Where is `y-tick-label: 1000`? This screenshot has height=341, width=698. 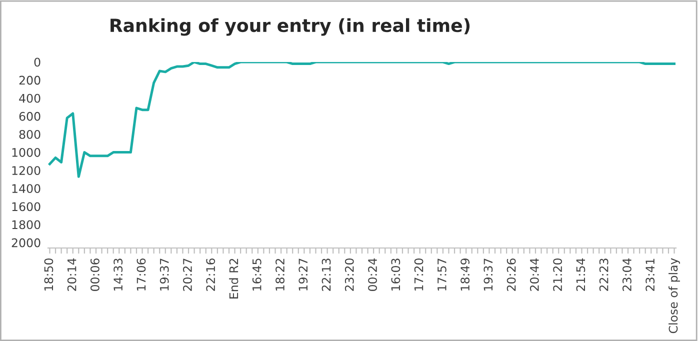 y-tick-label: 1000 is located at coordinates (26, 152).